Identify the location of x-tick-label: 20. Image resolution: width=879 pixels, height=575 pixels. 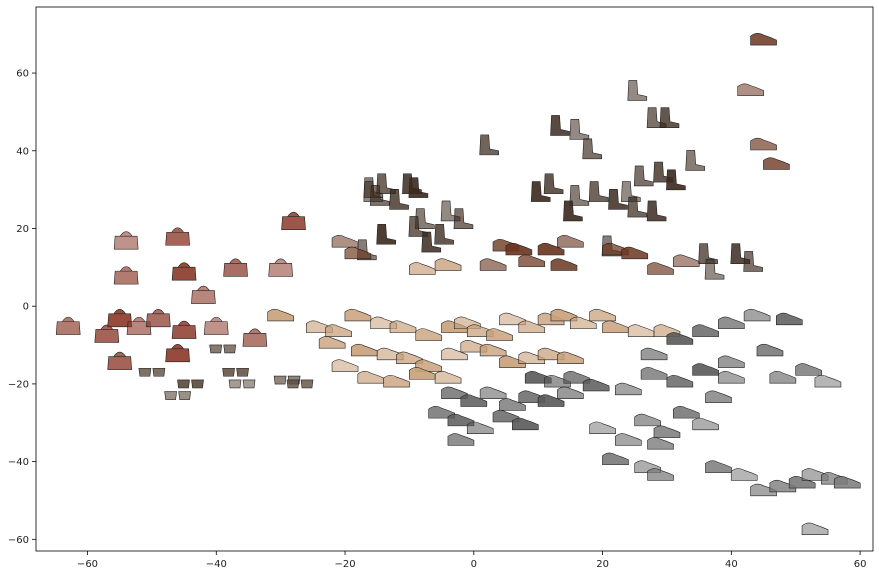
(602, 564).